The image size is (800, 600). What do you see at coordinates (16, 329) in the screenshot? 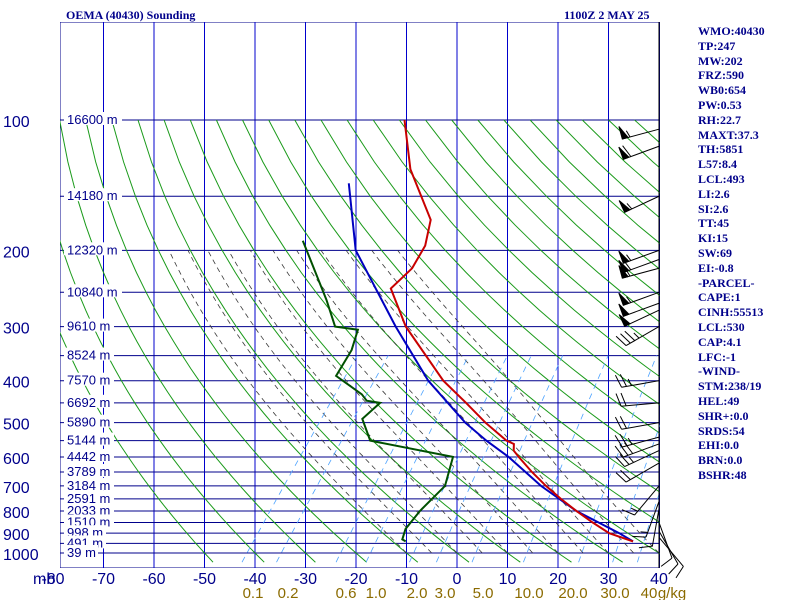
I see `pressure-tick-label: 300` at bounding box center [16, 329].